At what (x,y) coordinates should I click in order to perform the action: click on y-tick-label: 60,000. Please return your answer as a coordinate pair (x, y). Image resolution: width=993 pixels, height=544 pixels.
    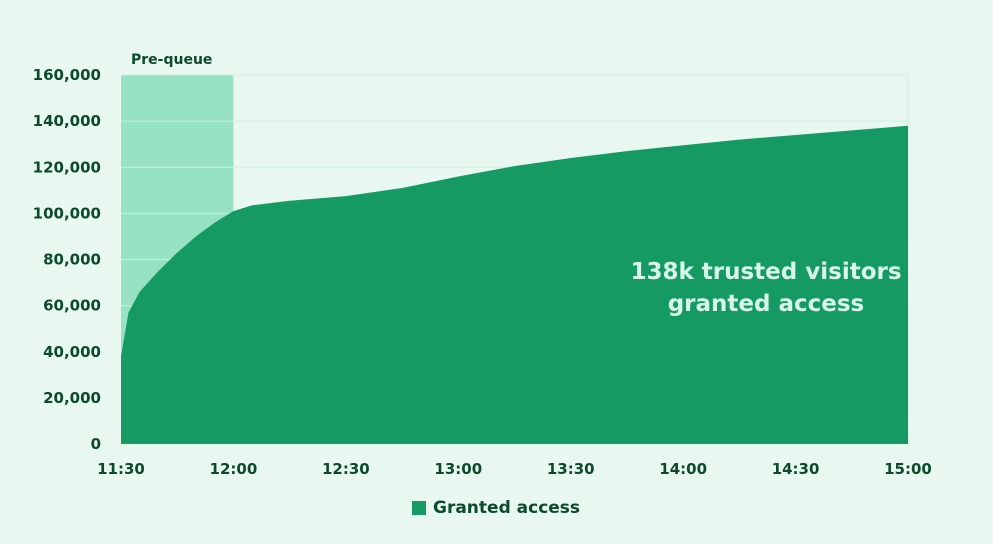
    Looking at the image, I should click on (72, 306).